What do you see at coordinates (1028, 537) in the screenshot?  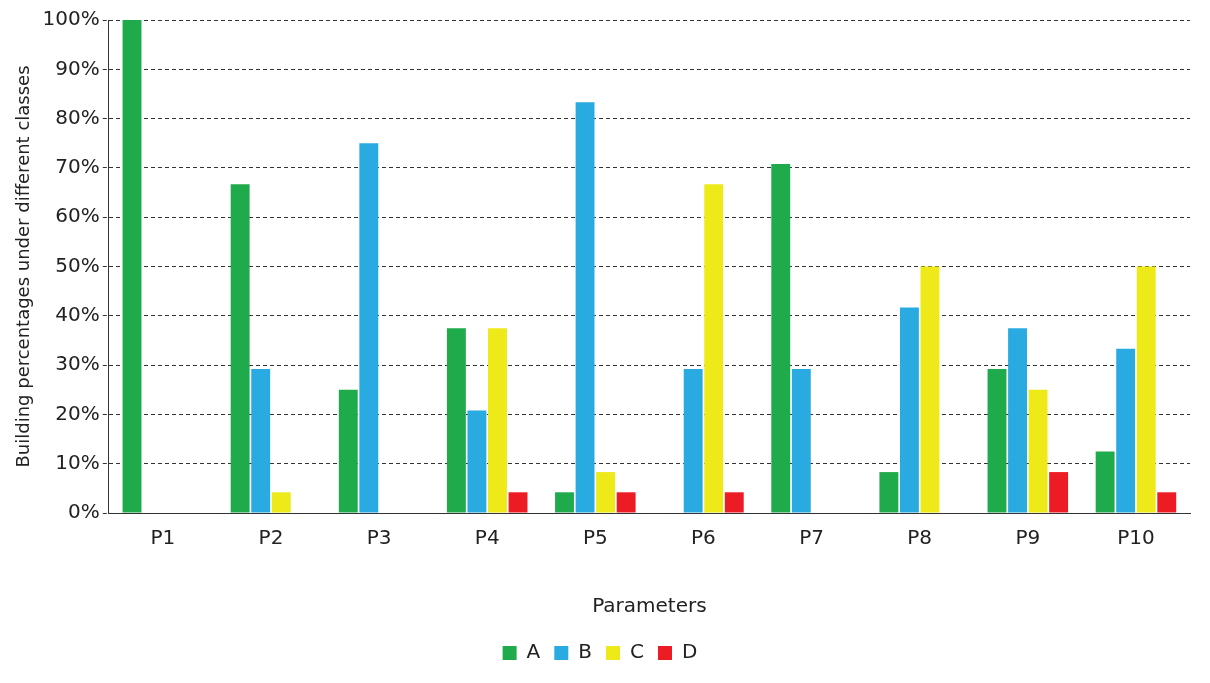 I see `x-tick-label: P9` at bounding box center [1028, 537].